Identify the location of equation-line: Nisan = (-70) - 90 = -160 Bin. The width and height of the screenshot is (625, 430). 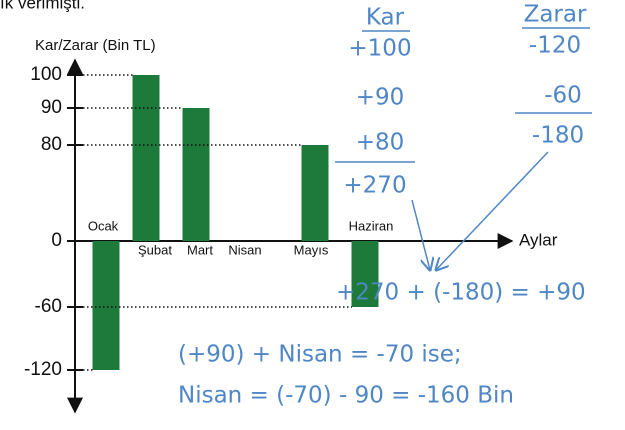
(346, 396).